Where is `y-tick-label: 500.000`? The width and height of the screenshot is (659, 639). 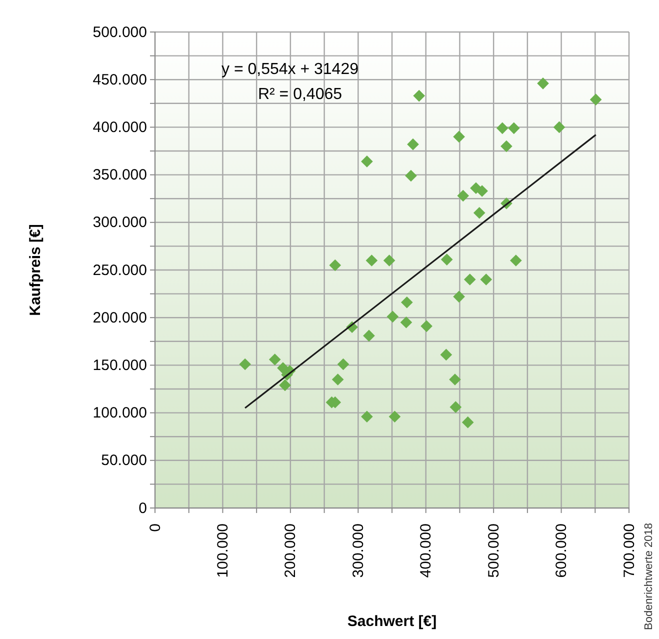
y-tick-label: 500.000 is located at coordinates (119, 32).